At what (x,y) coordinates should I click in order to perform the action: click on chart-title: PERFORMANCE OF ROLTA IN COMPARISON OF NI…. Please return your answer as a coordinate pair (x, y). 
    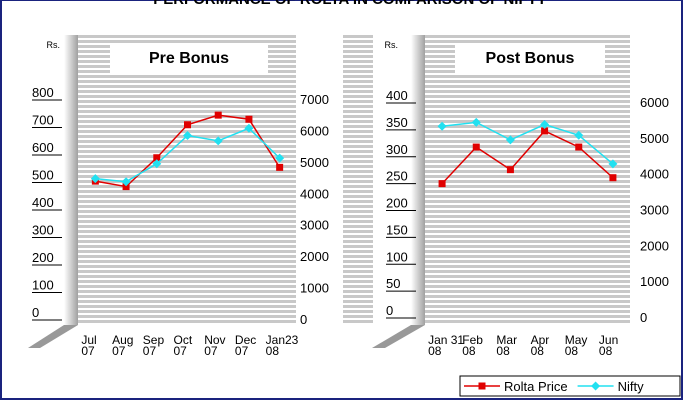
    Looking at the image, I should click on (350, 4).